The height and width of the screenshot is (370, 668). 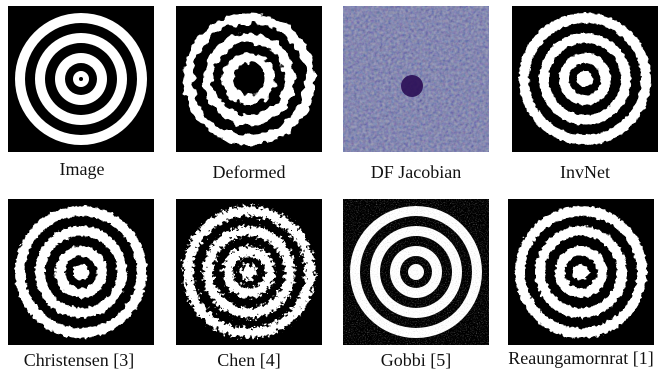 I want to click on image-rings-graphic, so click(x=81, y=79).